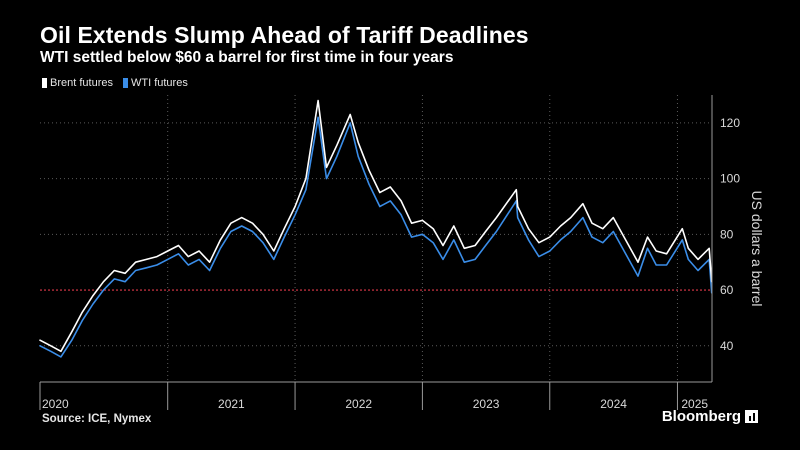 The width and height of the screenshot is (800, 450). What do you see at coordinates (727, 290) in the screenshot?
I see `y-tick-label: 60` at bounding box center [727, 290].